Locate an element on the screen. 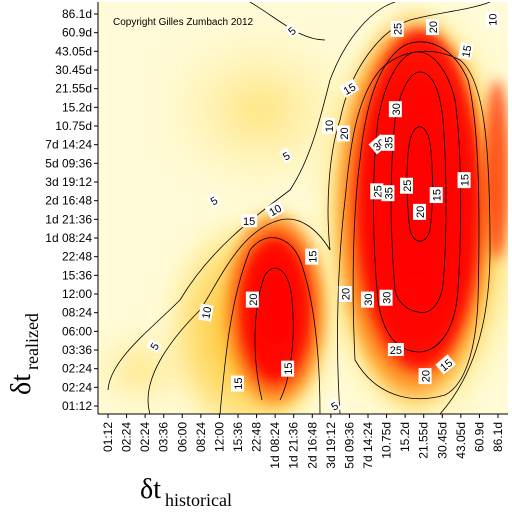 The width and height of the screenshot is (512, 512). x-tick-label: 43.05d is located at coordinates (461, 440).